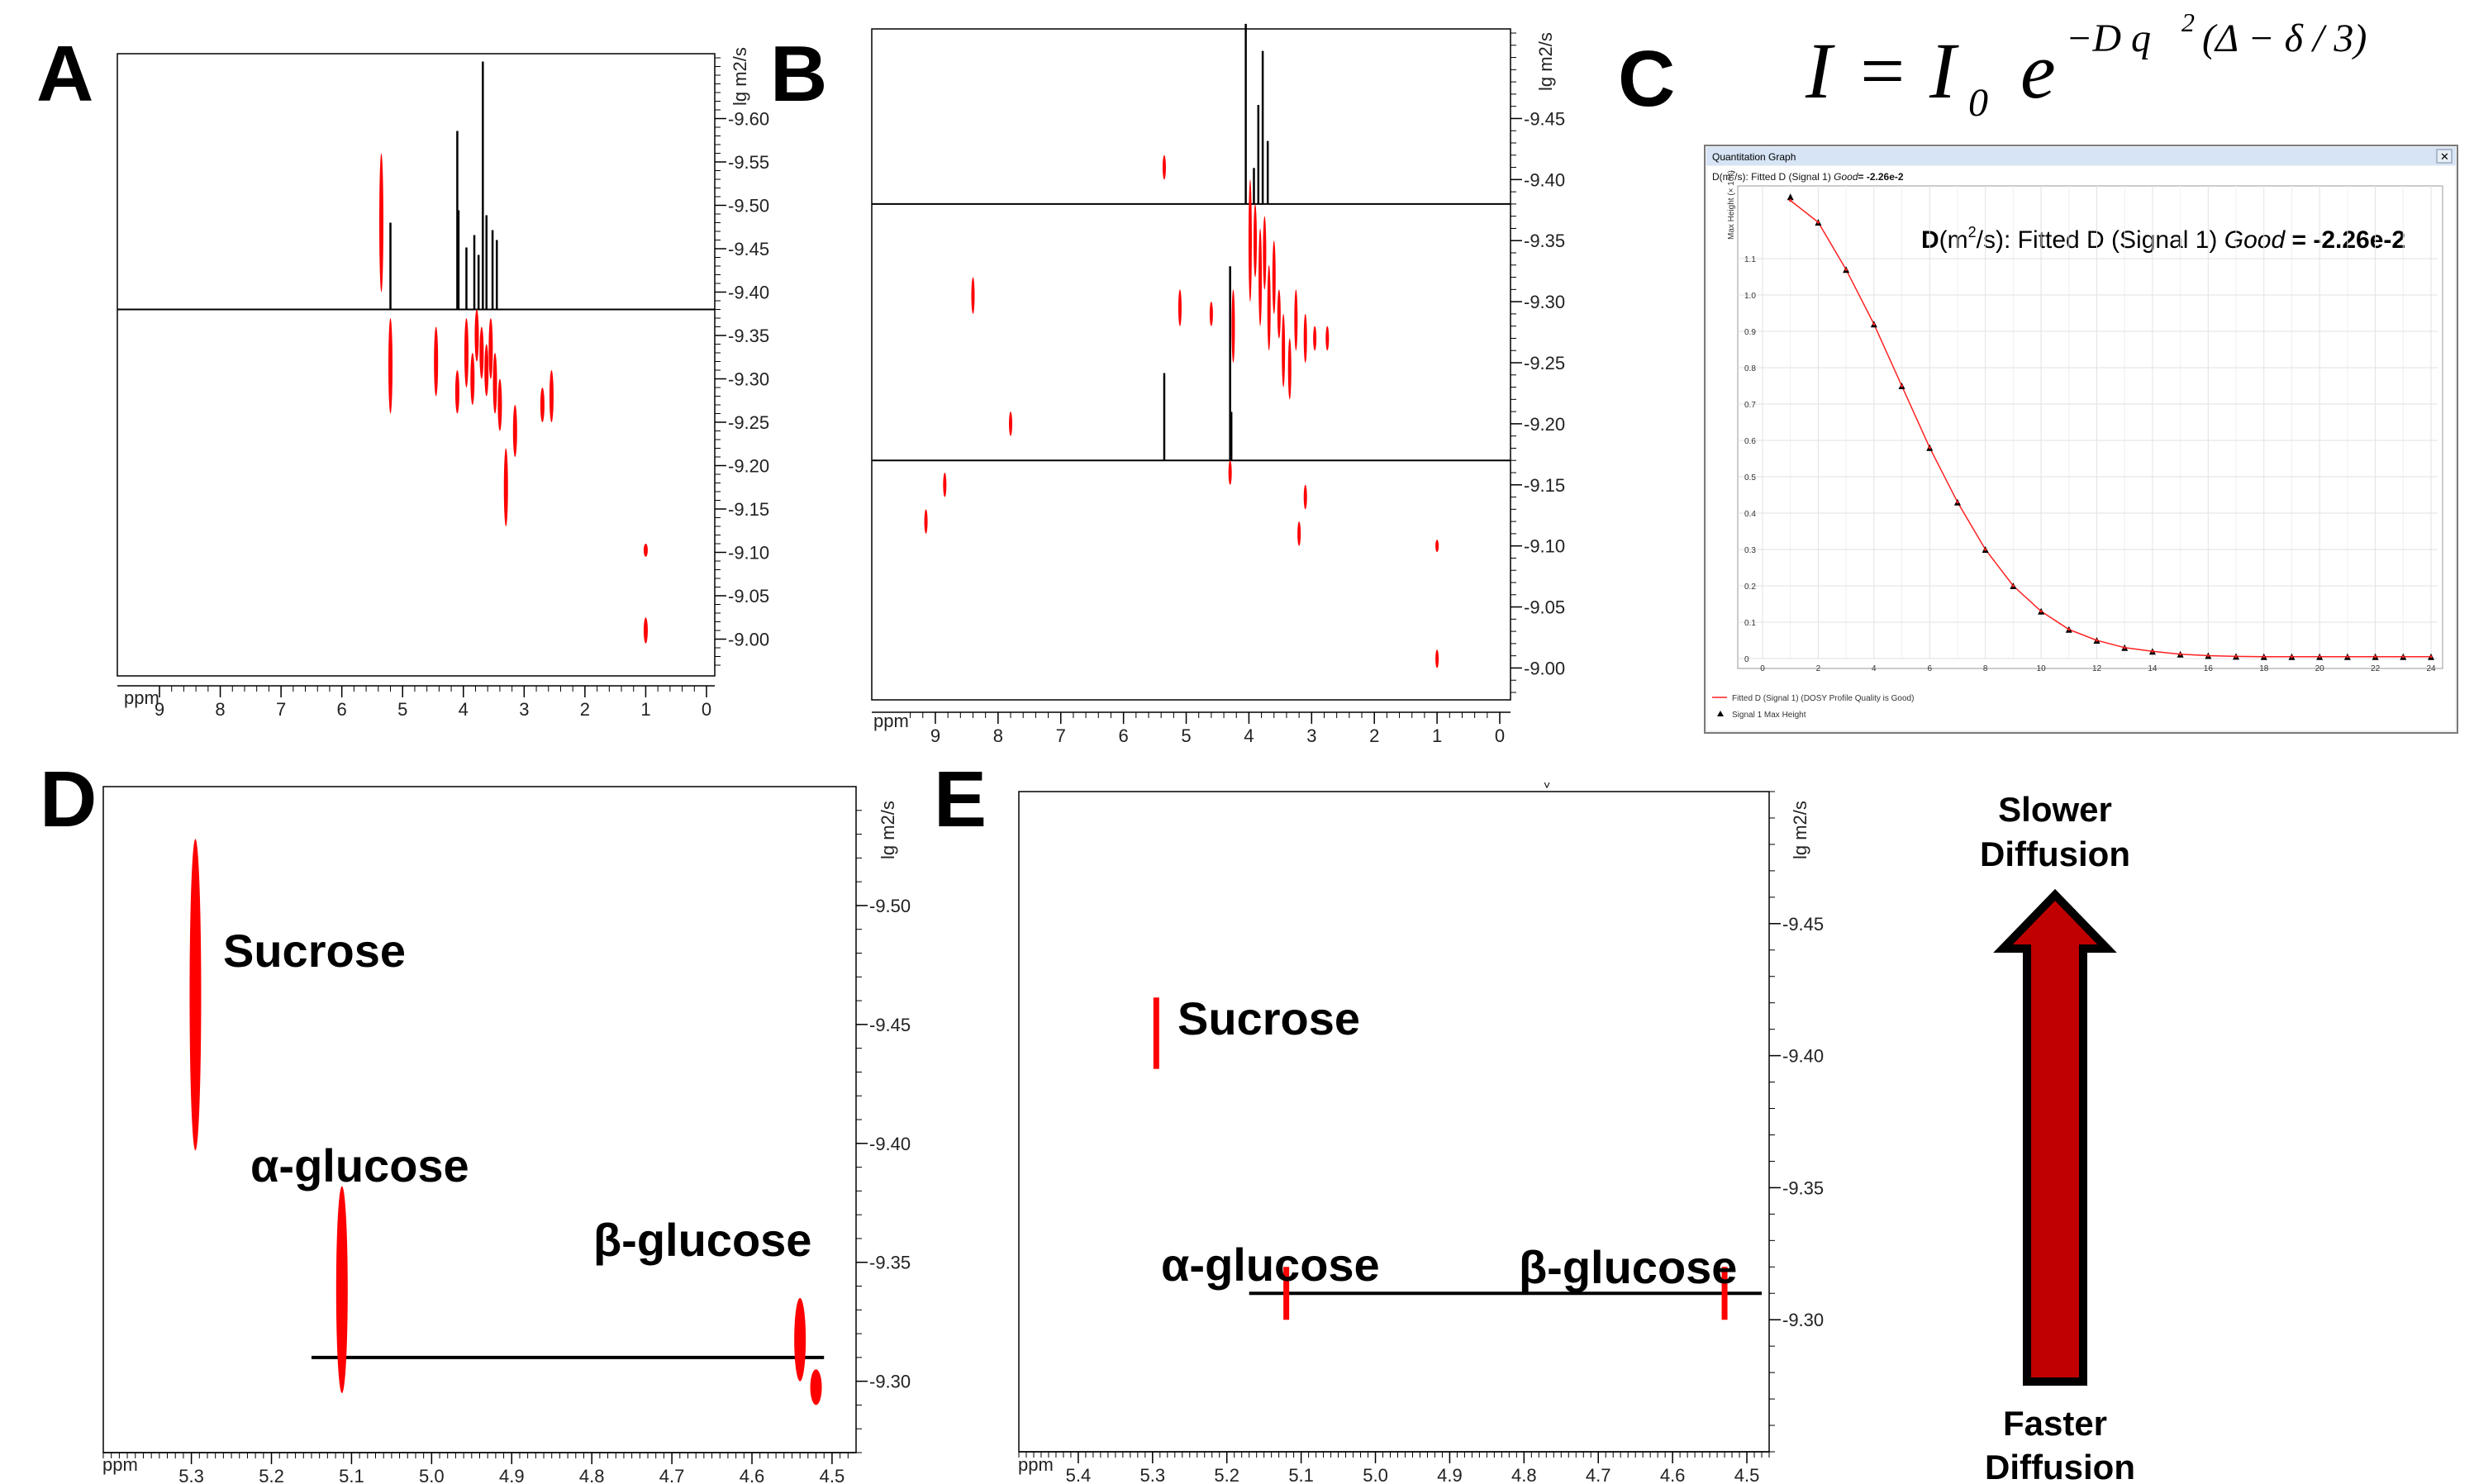  Describe the element at coordinates (1544, 607) in the screenshot. I see `y-tick-label: -9.05` at that location.